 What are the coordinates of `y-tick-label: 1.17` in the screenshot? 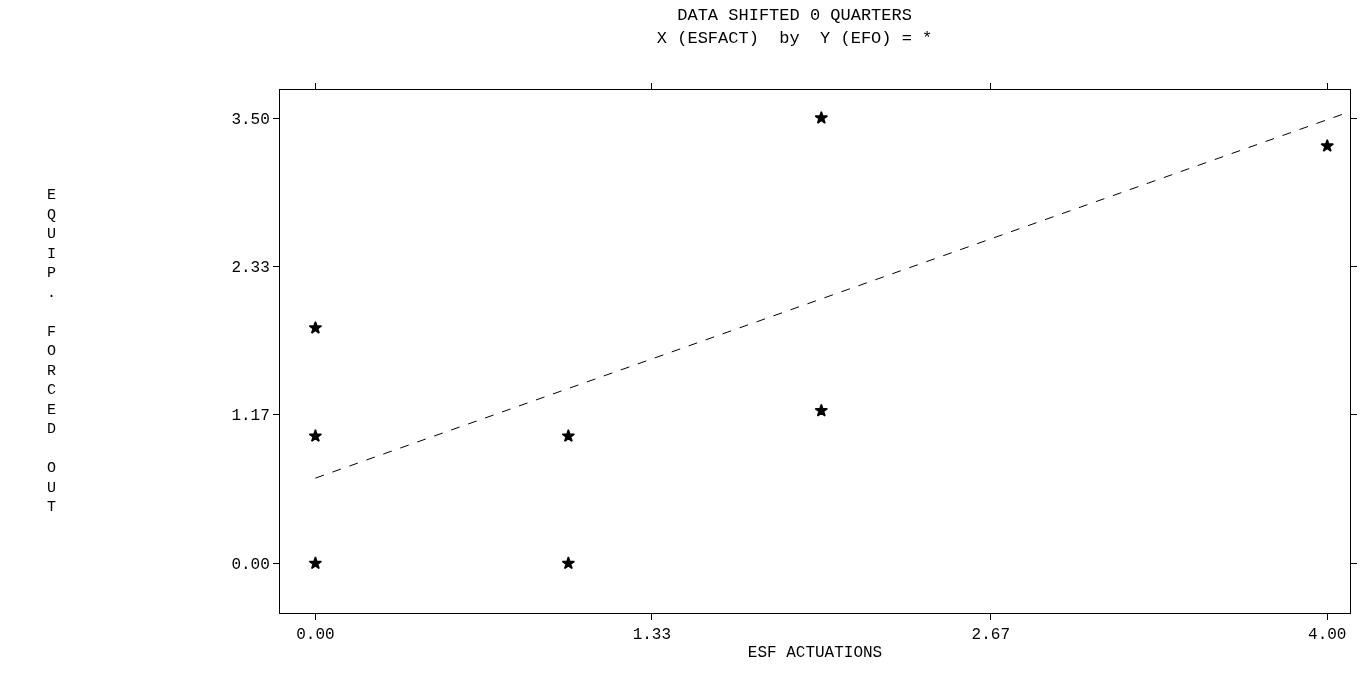 It's located at (250, 416).